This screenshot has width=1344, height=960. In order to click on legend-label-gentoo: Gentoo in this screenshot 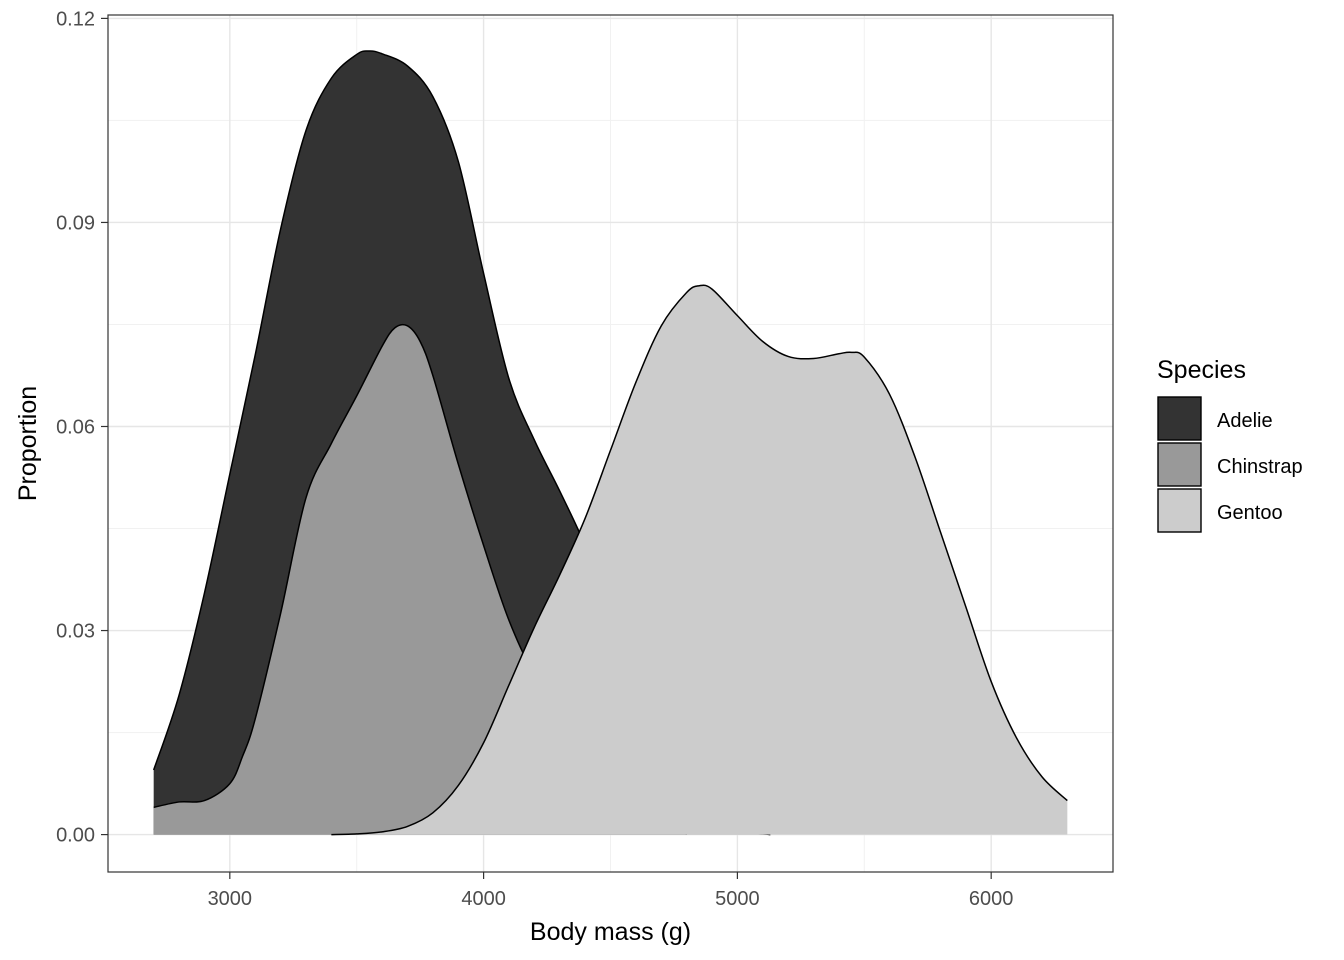, I will do `click(1250, 513)`.